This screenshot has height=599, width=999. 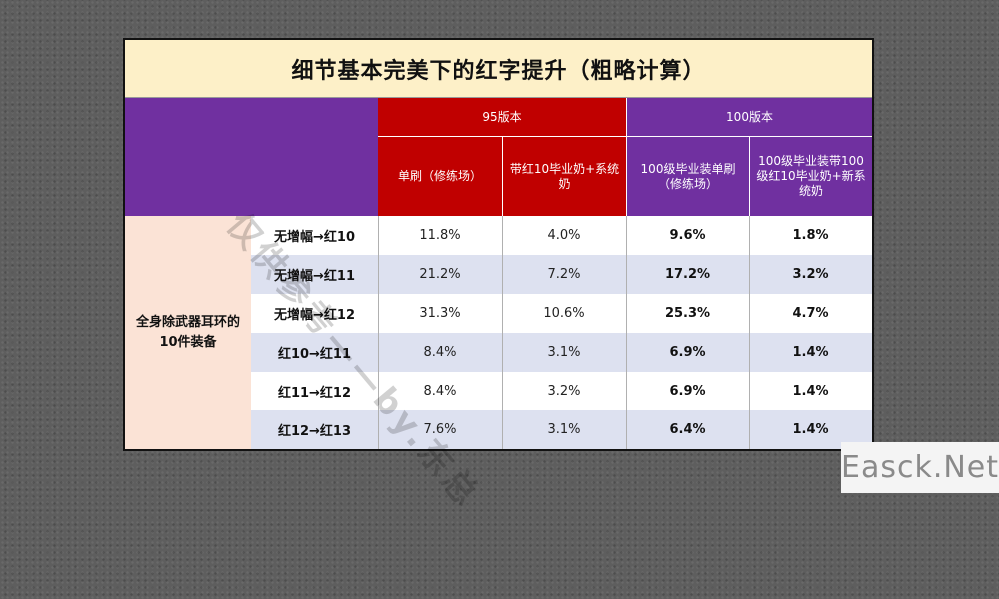 I want to click on value-cell: 4.0%, so click(x=564, y=235).